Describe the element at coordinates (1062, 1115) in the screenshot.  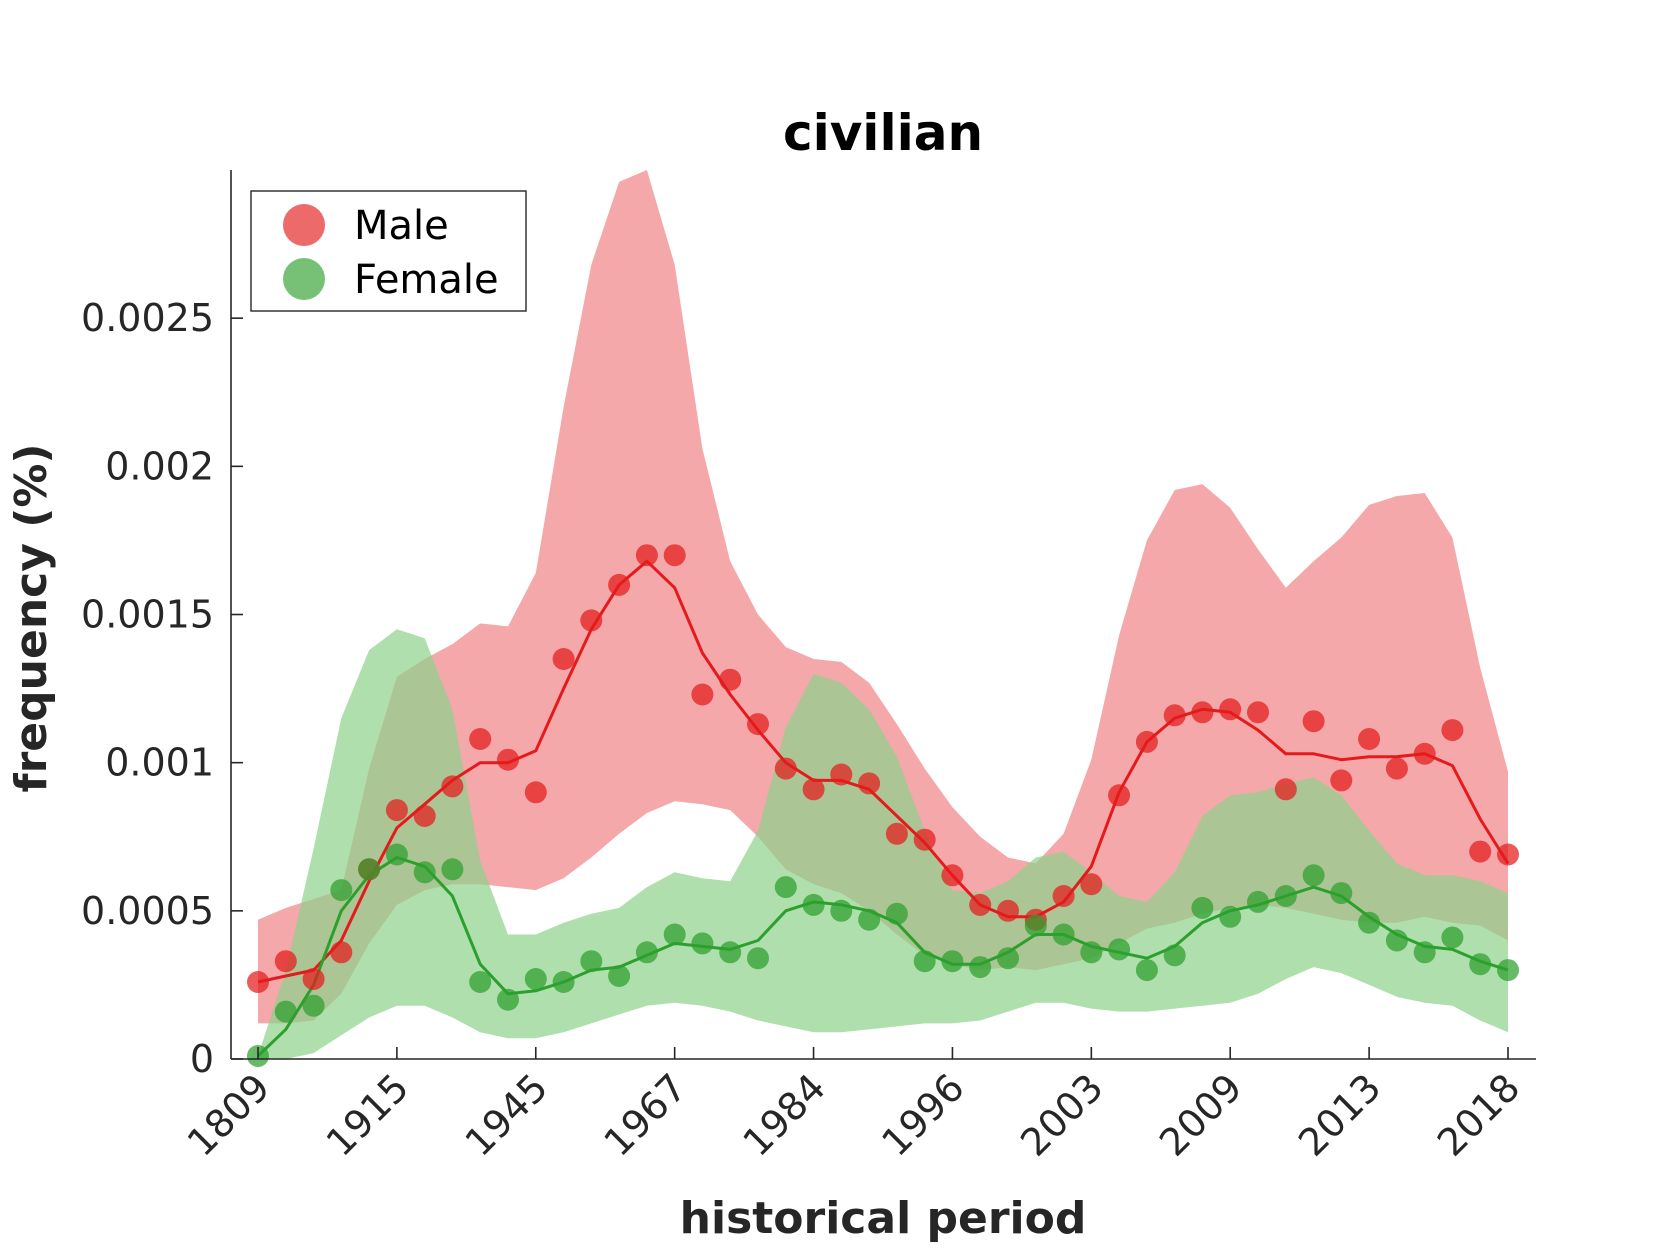
I see `x-tick-label: 2003` at that location.